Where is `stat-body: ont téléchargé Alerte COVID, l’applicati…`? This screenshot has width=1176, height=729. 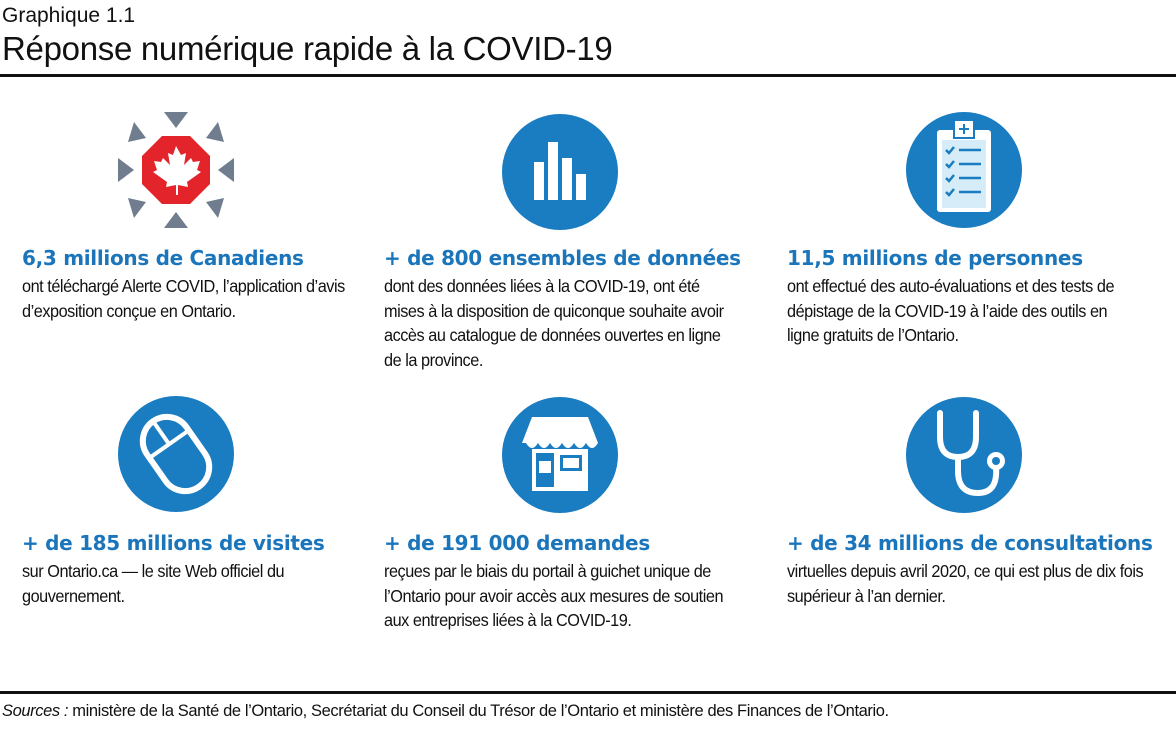
stat-body: ont téléchargé Alerte COVID, l’applicati… is located at coordinates (183, 298).